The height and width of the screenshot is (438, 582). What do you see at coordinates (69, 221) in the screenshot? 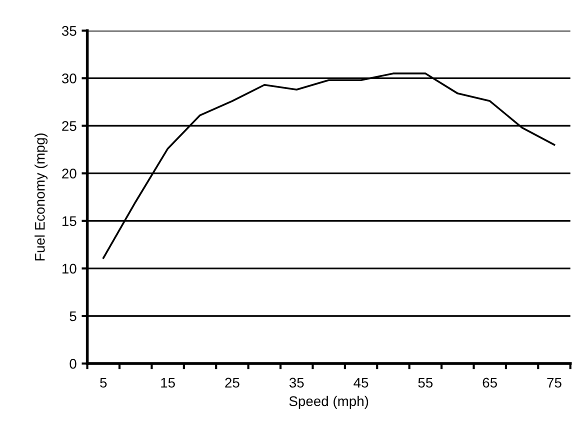
I see `y-tick-label: 15` at bounding box center [69, 221].